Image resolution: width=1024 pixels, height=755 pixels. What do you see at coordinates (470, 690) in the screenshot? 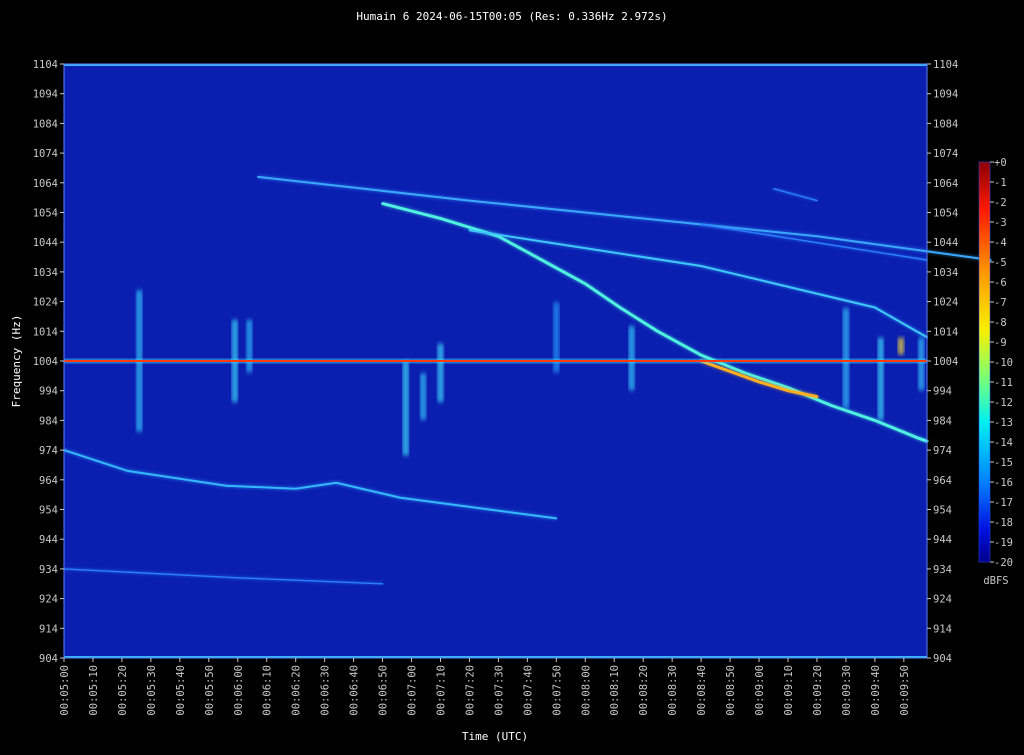
I see `x-tick-label: 00:07:20` at bounding box center [470, 690].